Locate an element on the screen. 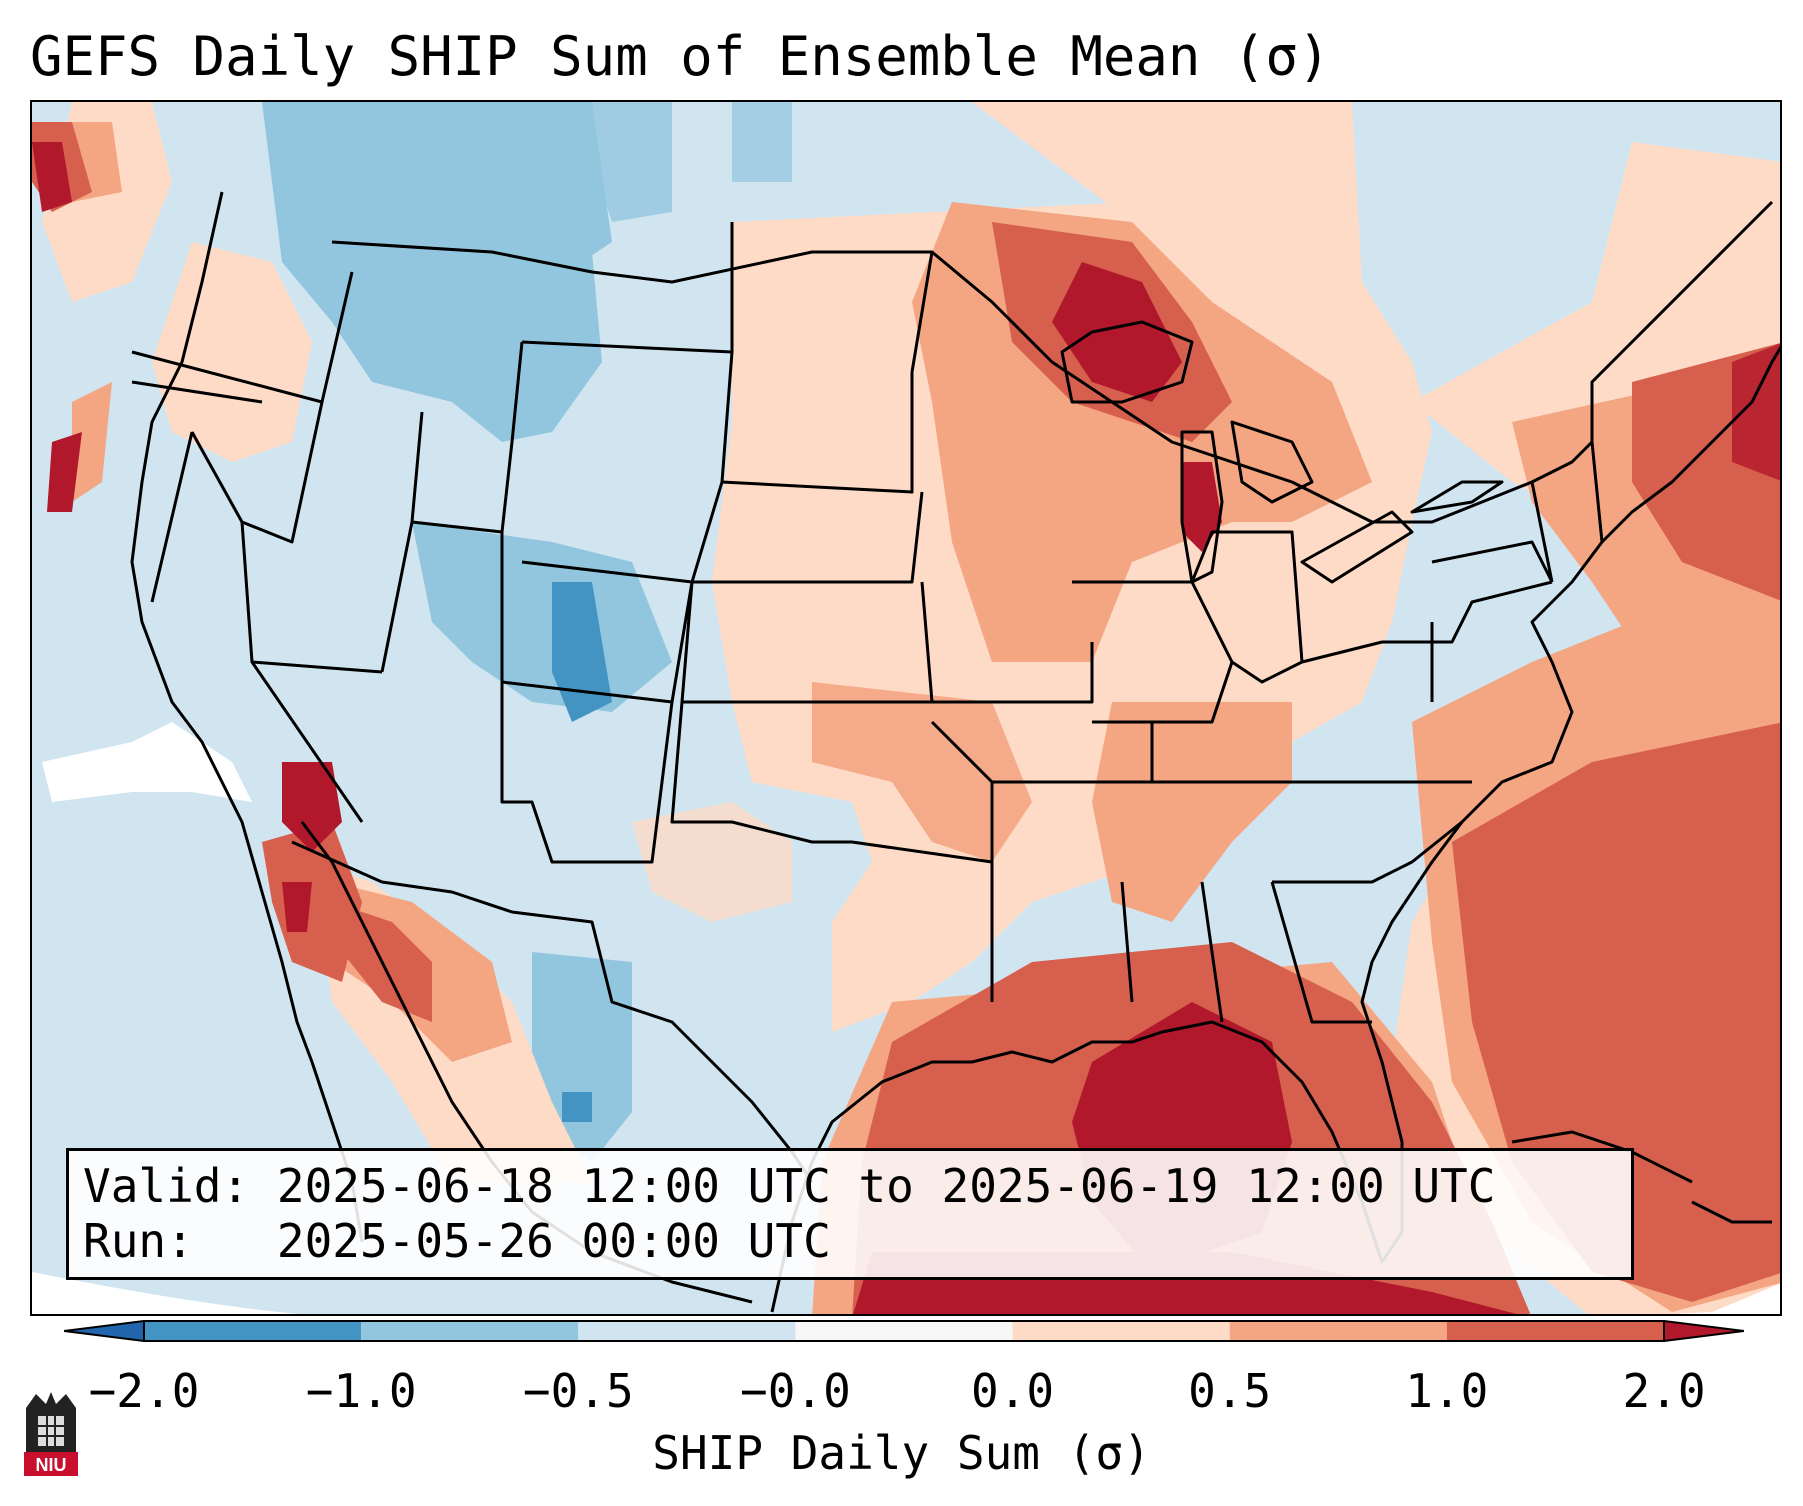 This screenshot has height=1506, width=1803. lake-michigan is located at coordinates (1202, 507).